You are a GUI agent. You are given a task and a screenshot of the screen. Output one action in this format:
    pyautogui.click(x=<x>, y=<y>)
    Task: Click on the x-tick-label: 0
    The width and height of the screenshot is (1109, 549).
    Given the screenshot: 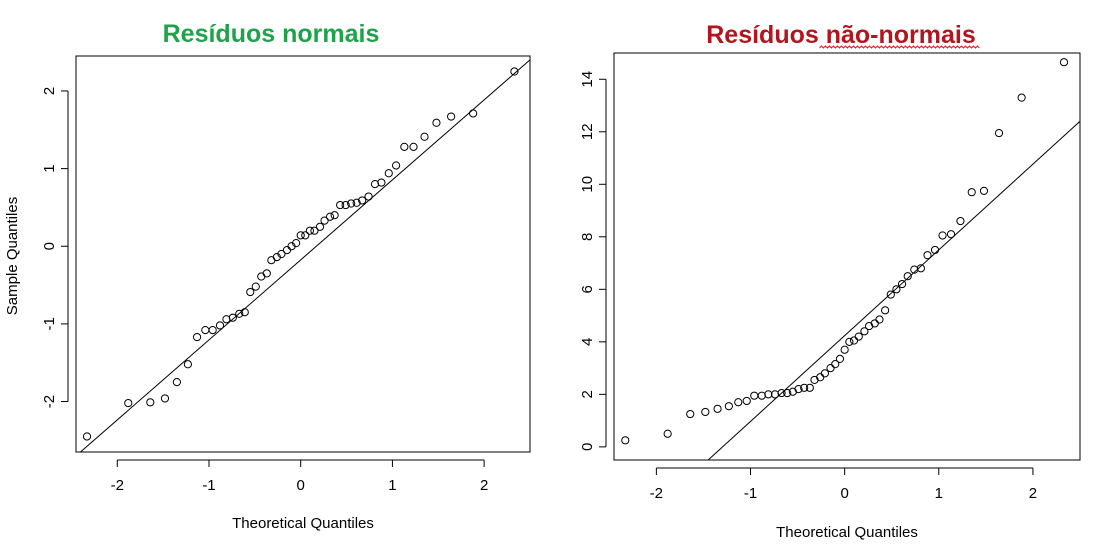 What is the action you would take?
    pyautogui.click(x=301, y=485)
    